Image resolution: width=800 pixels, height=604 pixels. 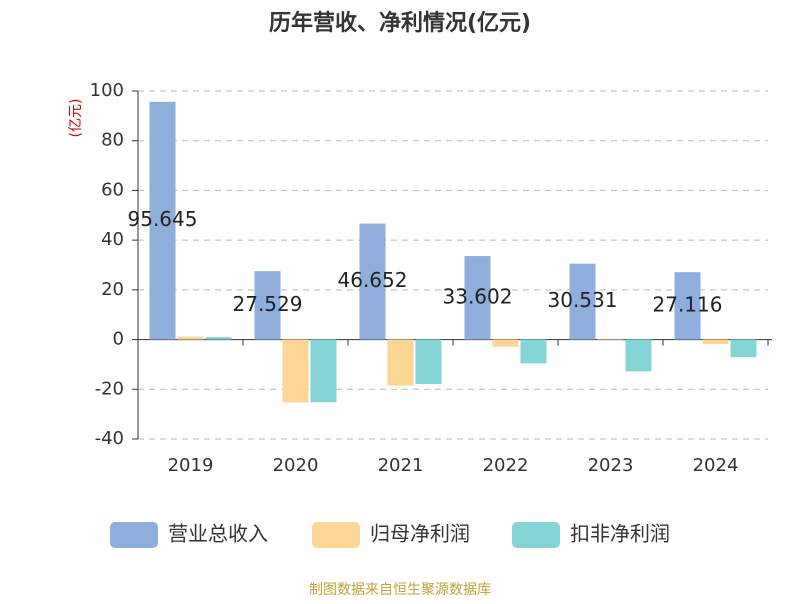 I want to click on x-tick-label: 2020, so click(x=296, y=465).